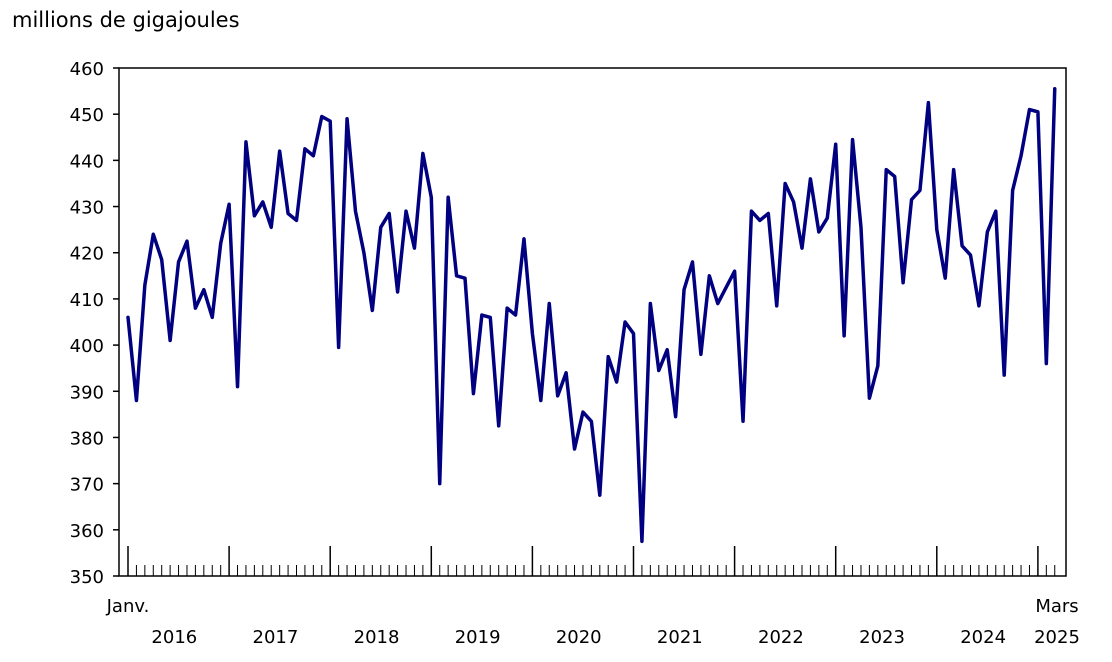 This screenshot has height=662, width=1112. I want to click on y-tick-label: 390, so click(87, 392).